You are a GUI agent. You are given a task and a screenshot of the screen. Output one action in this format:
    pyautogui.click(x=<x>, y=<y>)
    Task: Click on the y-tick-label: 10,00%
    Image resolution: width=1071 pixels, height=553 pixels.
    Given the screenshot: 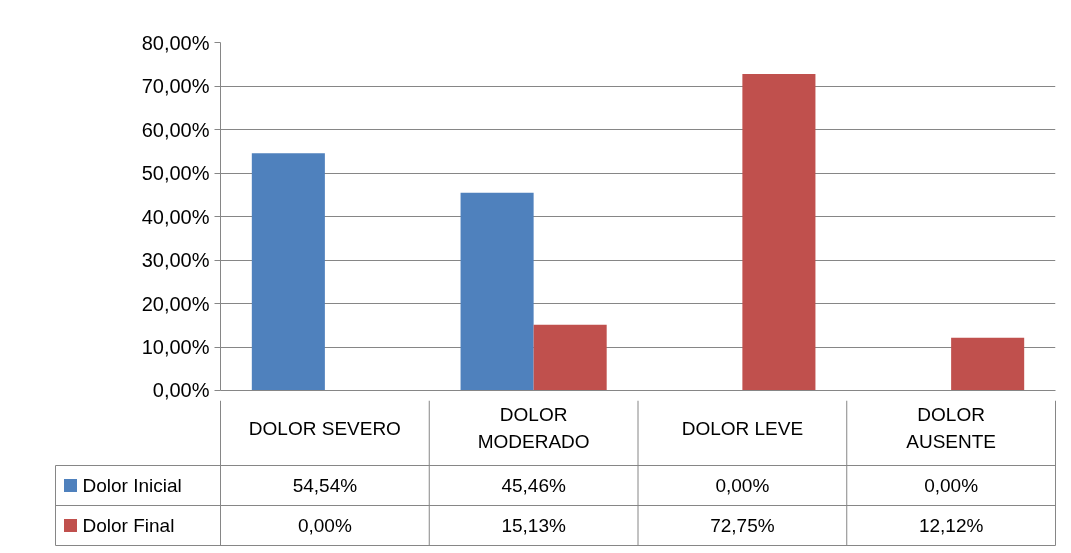 What is the action you would take?
    pyautogui.click(x=175, y=347)
    